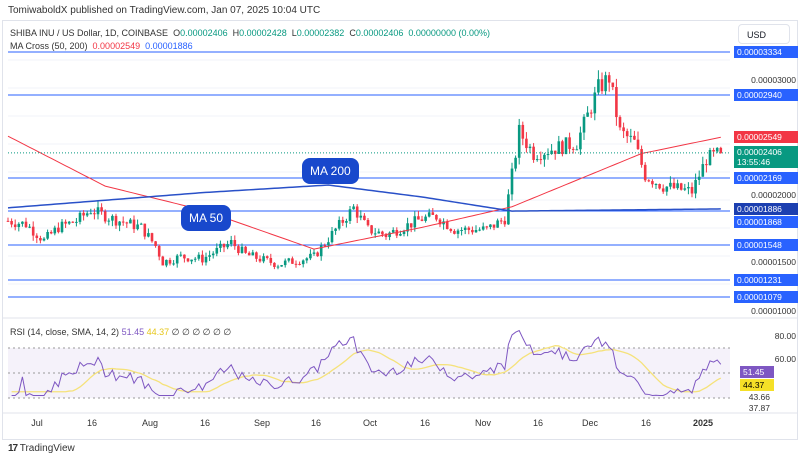  I want to click on rsi-title: RSI (14, close, SMA, 14, 2), so click(65, 332).